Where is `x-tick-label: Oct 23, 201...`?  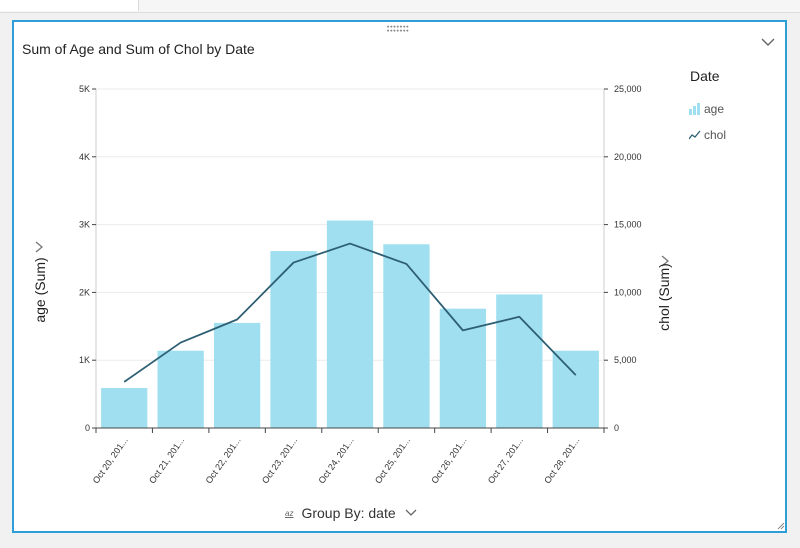
x-tick-label: Oct 23, 201... is located at coordinates (279, 460).